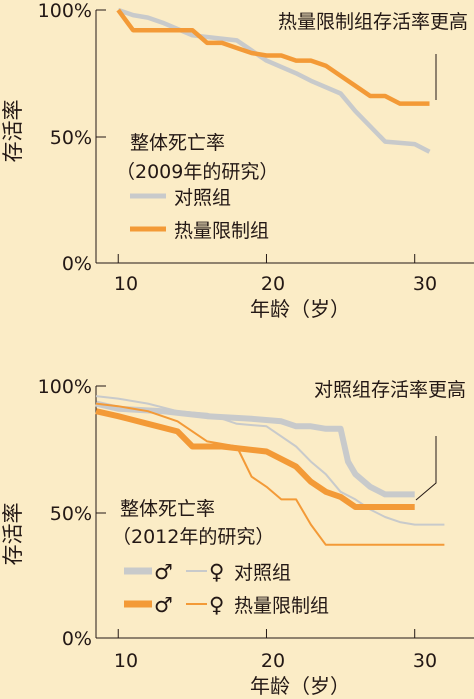  What do you see at coordinates (197, 172) in the screenshot?
I see `chart-subtitle: （2009年的研究）` at bounding box center [197, 172].